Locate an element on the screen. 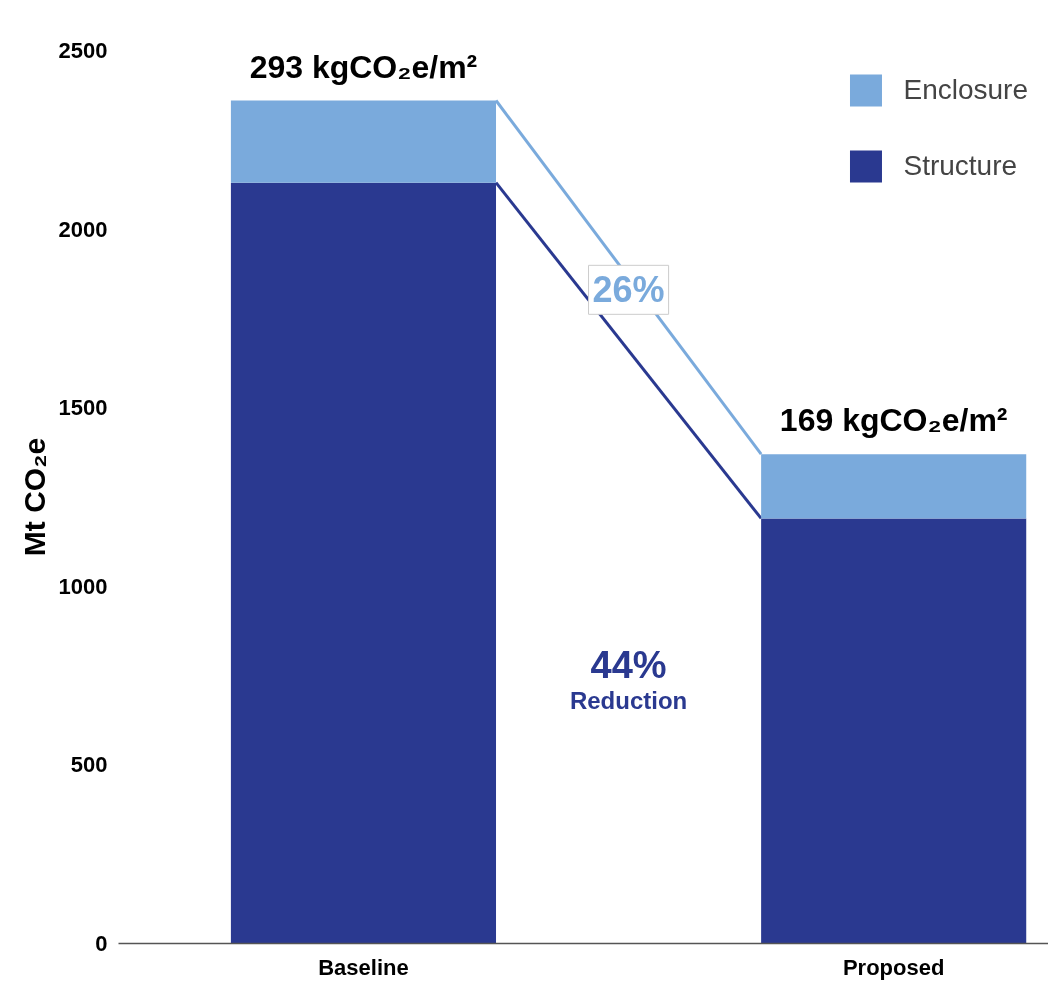 This screenshot has width=1048, height=986. annotation: 169 kgCO₂e/m² is located at coordinates (893, 420).